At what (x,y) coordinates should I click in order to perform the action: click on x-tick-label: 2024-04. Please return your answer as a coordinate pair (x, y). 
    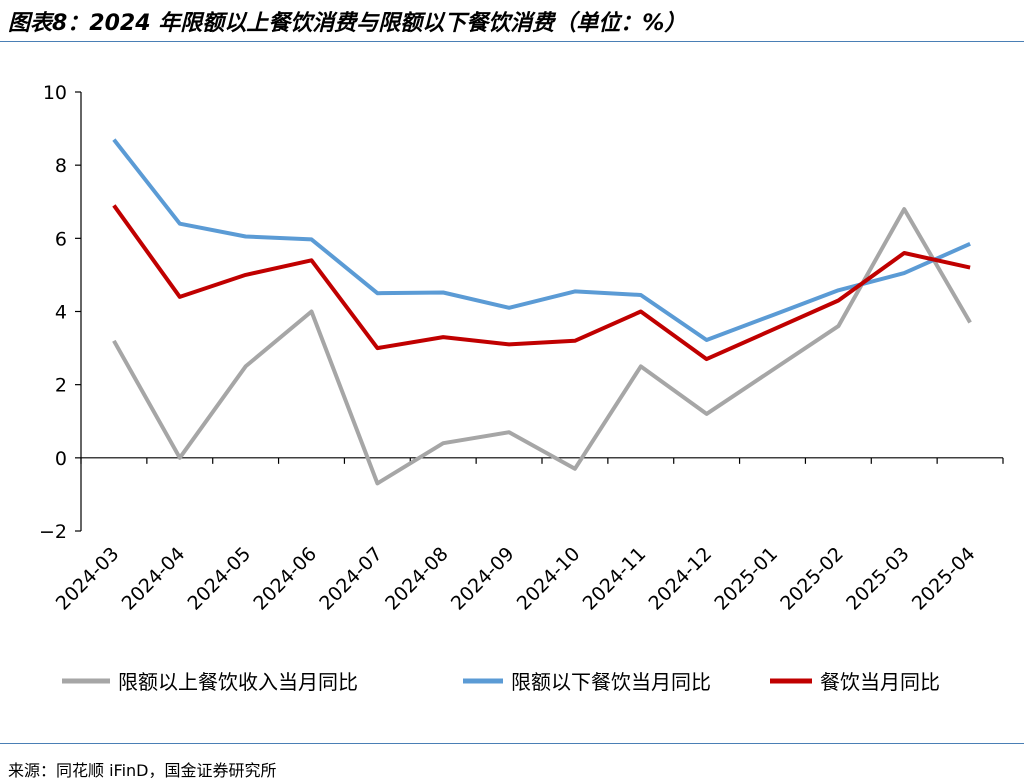
    Looking at the image, I should click on (154, 579).